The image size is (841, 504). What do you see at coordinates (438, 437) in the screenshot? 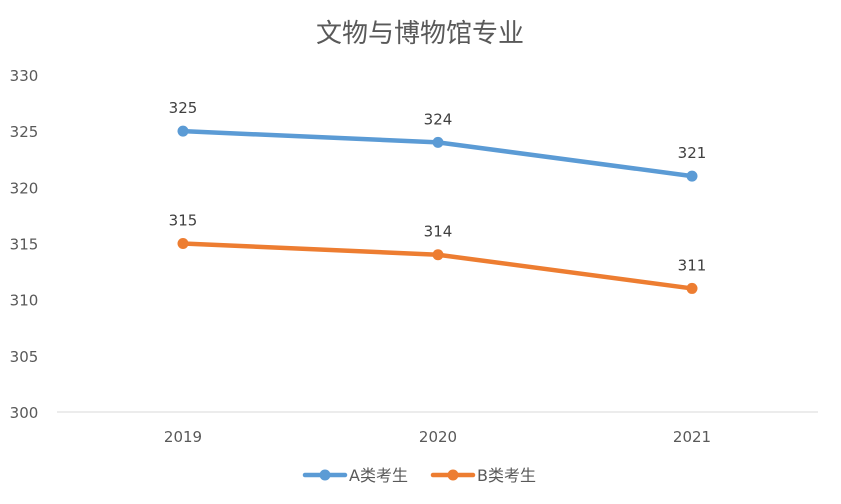
I see `x-tick-label: 2020` at bounding box center [438, 437].